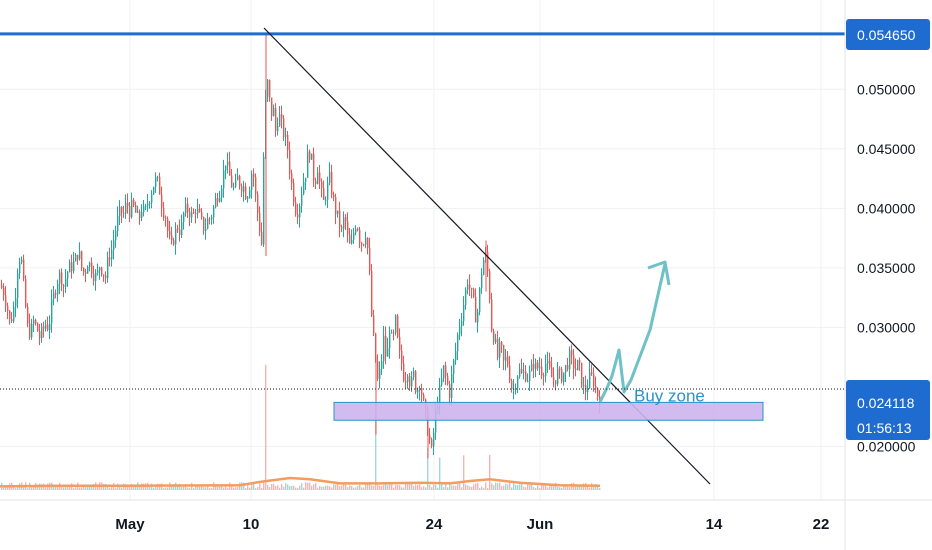  I want to click on x-tick-label: 10, so click(251, 524).